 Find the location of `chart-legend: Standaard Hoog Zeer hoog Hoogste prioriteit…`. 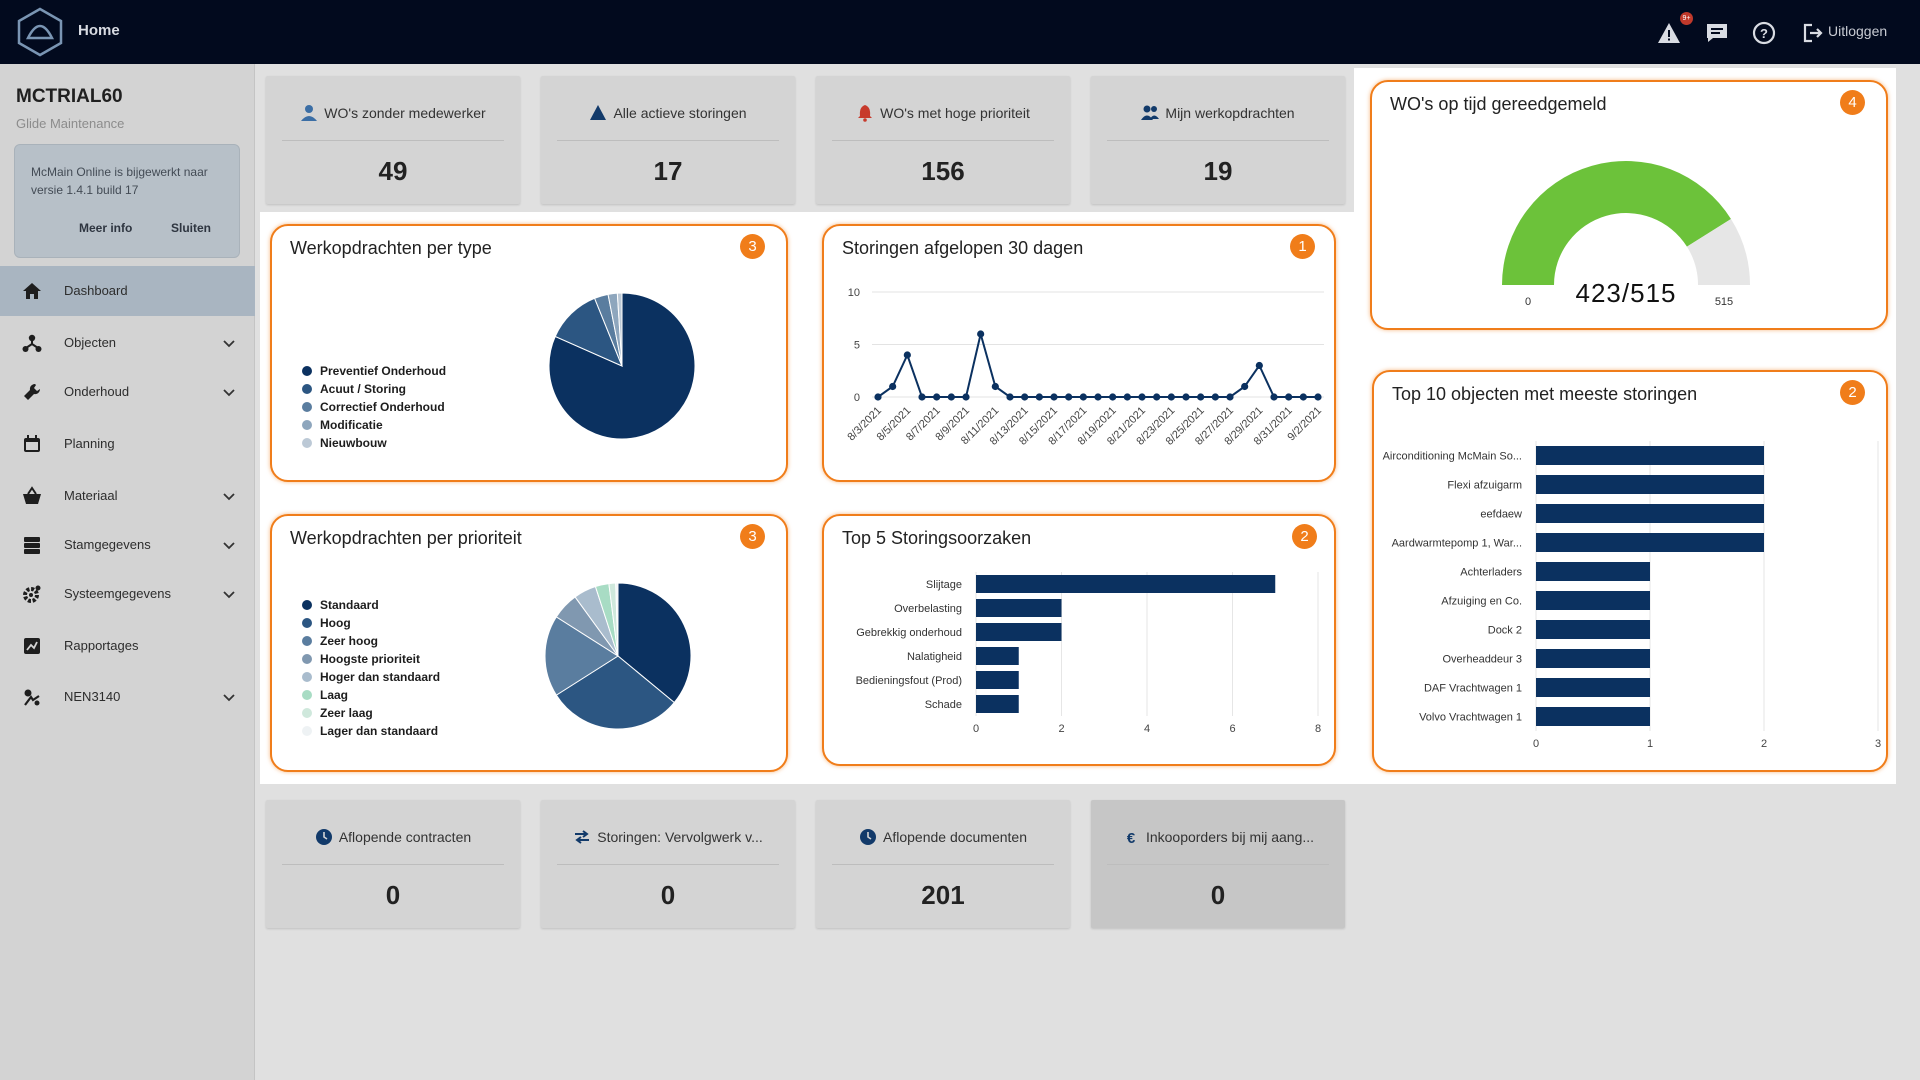

chart-legend: Standaard Hoog Zeer hoog Hoogste prioriteit… is located at coordinates (371, 668).